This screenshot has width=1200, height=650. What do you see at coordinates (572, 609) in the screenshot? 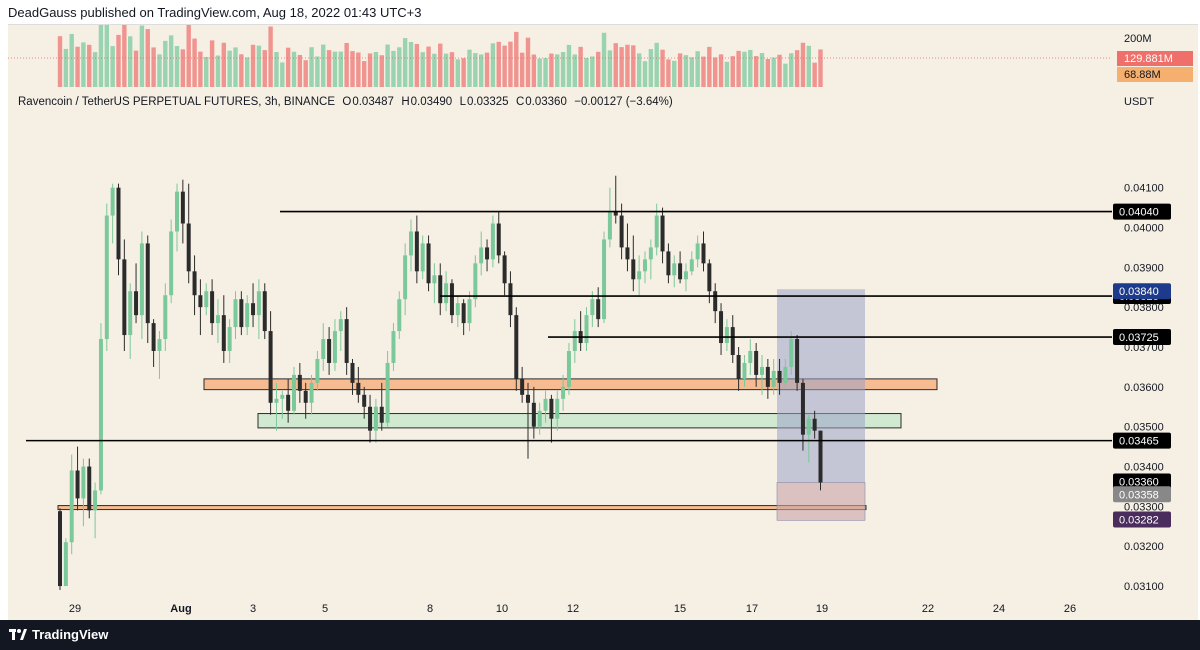
I see `time-axis: 29 Aug 3 5 8 10 12 15 17 19 22 24 26` at bounding box center [572, 609].